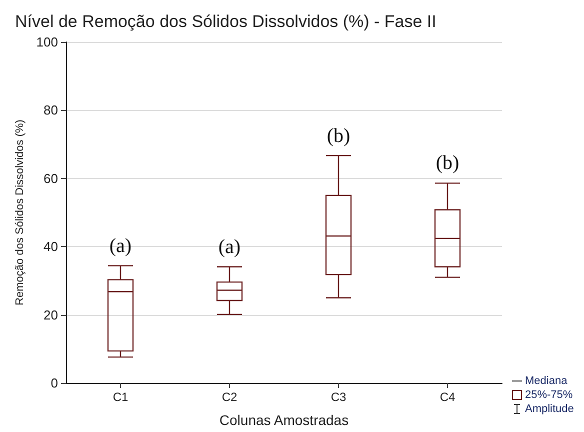 The height and width of the screenshot is (432, 584). Describe the element at coordinates (51, 178) in the screenshot. I see `y-tick-label: 60` at that location.